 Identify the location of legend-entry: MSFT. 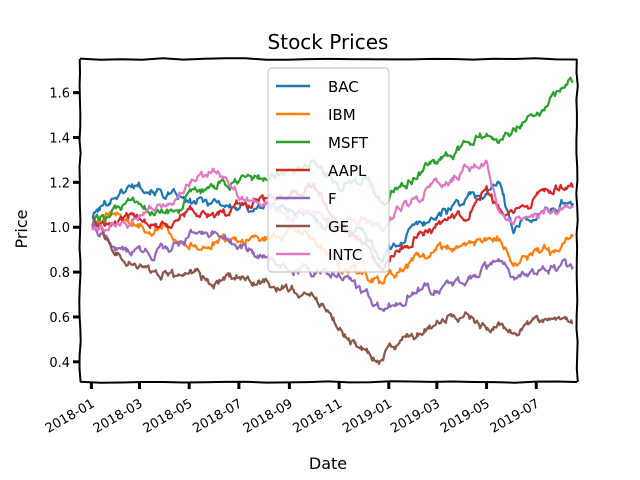
(348, 143).